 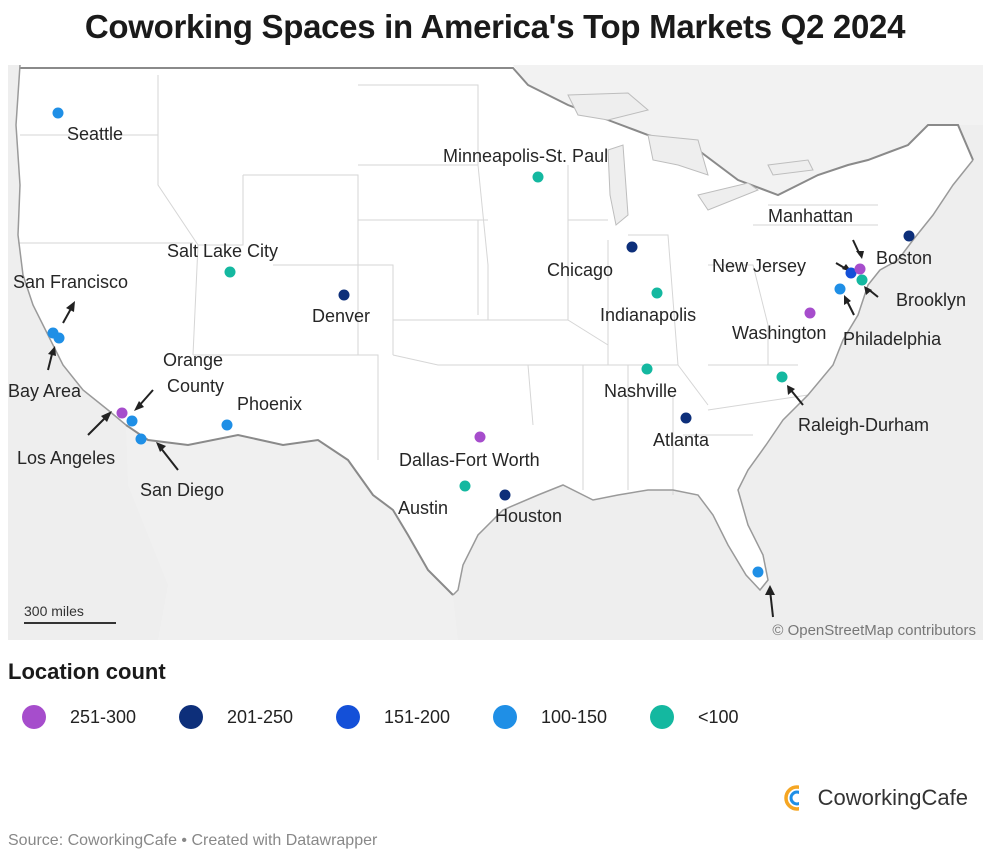 What do you see at coordinates (529, 516) in the screenshot?
I see `label-houston: Houston` at bounding box center [529, 516].